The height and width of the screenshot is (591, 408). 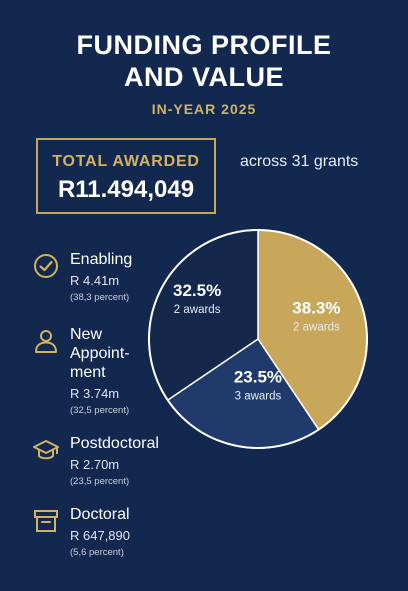 I want to click on slice-percent-label: 38.3%, so click(x=316, y=307).